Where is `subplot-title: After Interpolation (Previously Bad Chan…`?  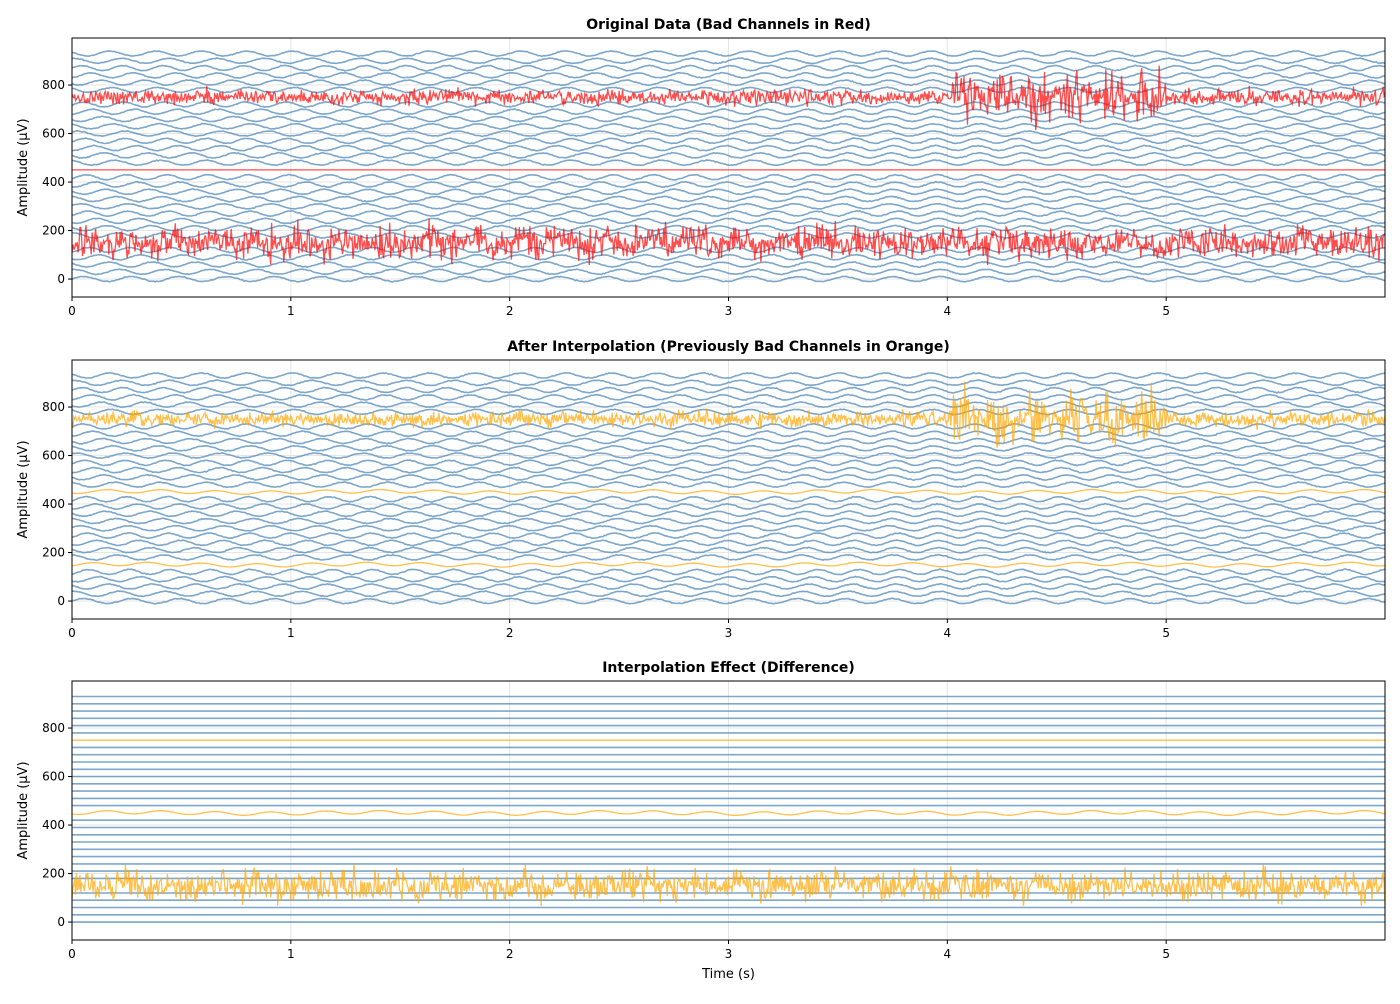
subplot-title: After Interpolation (Previously Bad Chan… is located at coordinates (728, 347).